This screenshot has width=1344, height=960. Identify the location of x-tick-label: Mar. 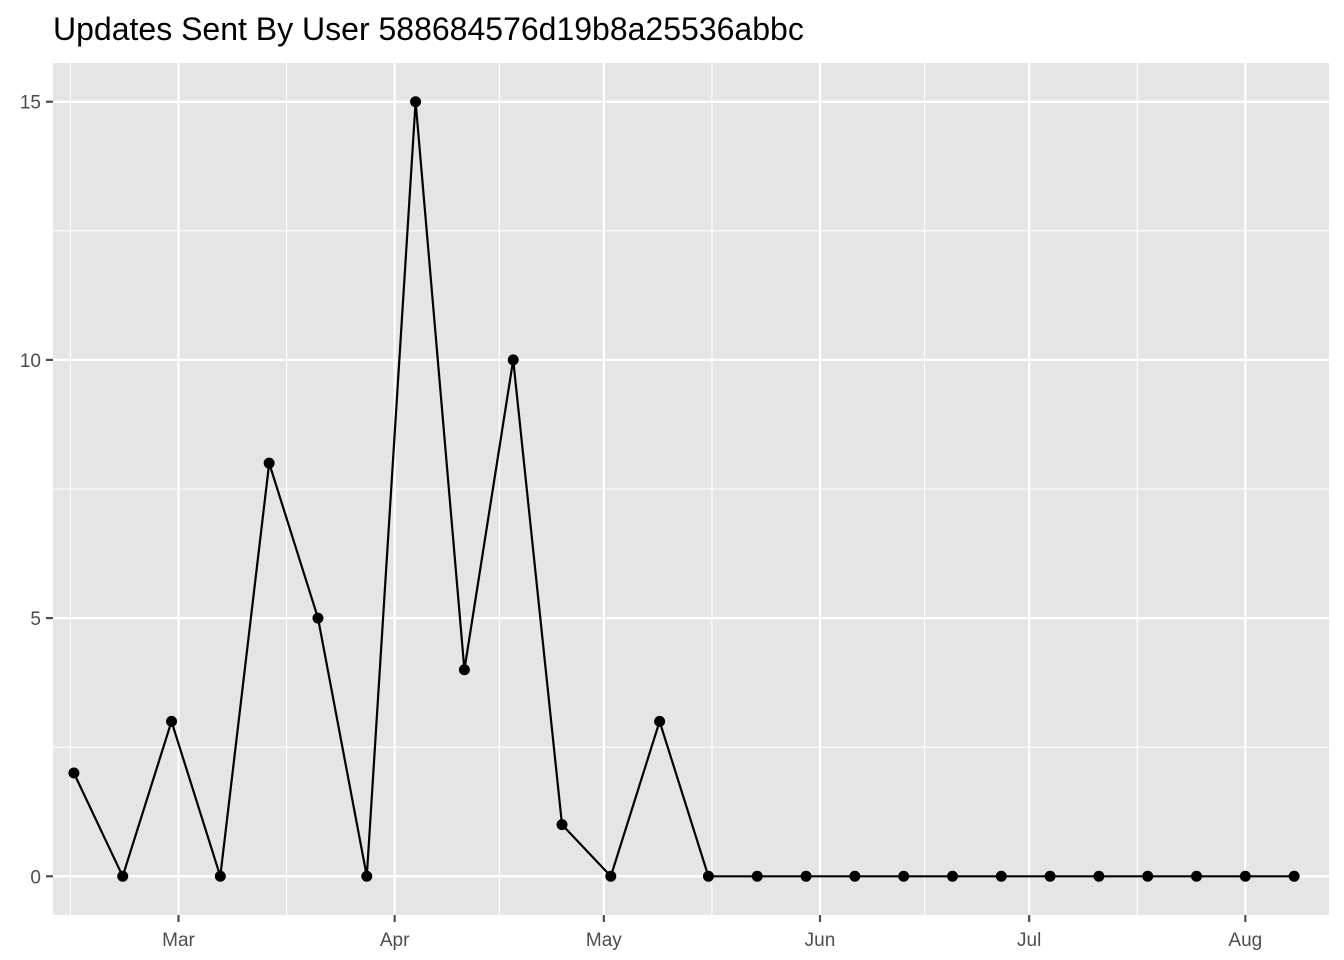
(178, 940).